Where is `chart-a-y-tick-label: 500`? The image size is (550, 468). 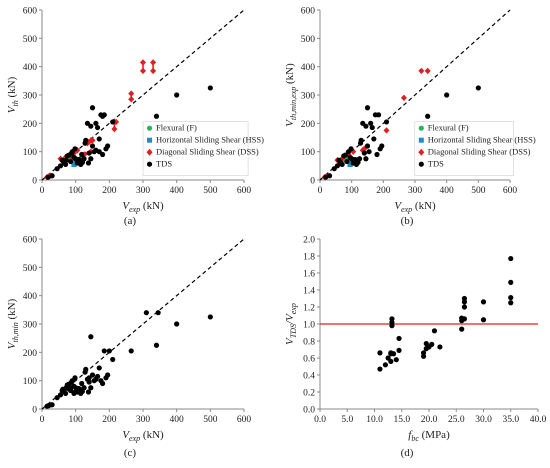 chart-a-y-tick-label: 500 is located at coordinates (30, 40).